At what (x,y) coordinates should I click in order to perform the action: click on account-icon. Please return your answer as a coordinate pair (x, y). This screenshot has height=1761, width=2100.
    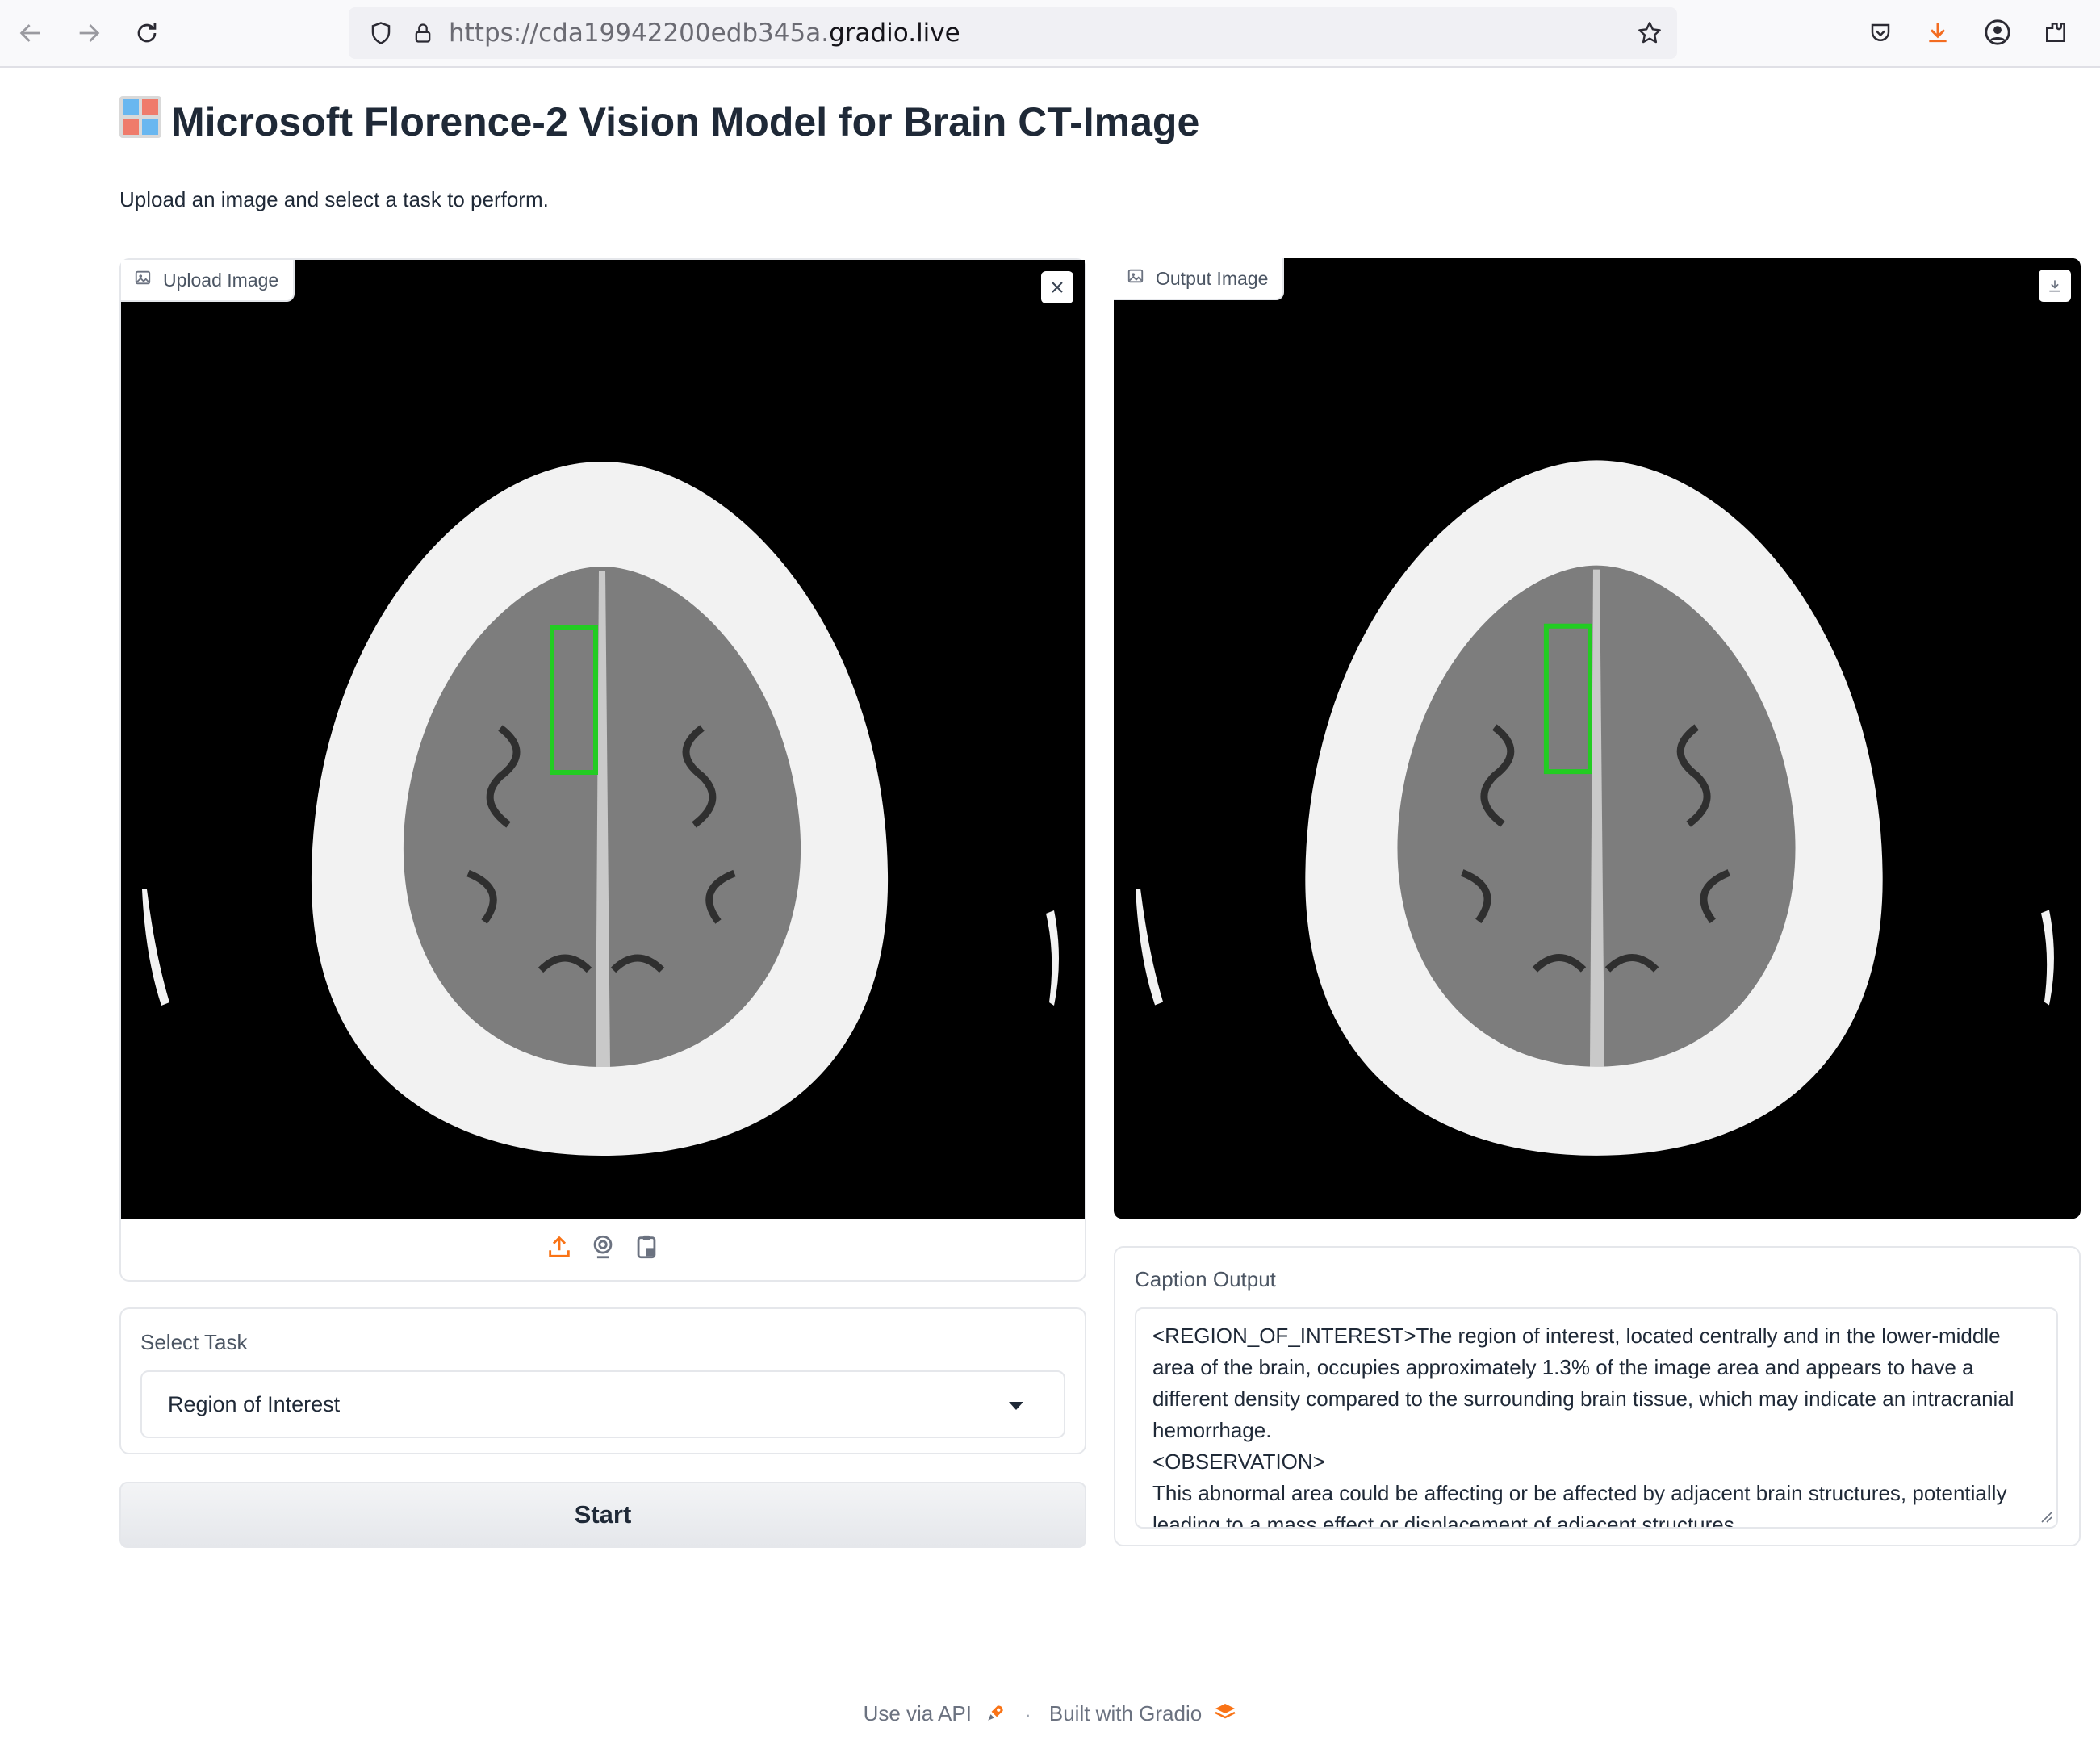
    Looking at the image, I should click on (1998, 32).